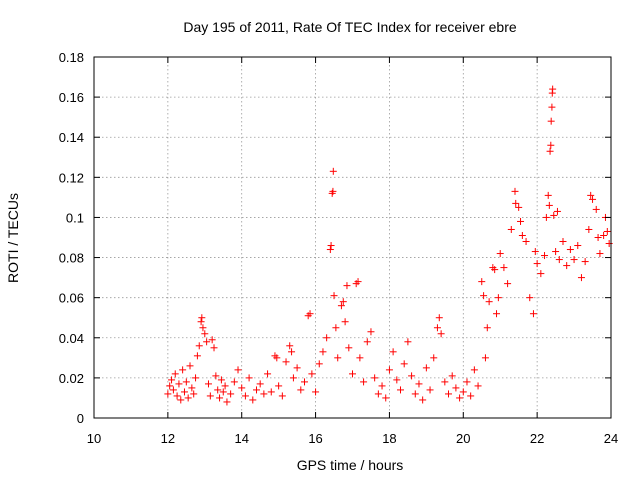 The width and height of the screenshot is (640, 480). What do you see at coordinates (389, 438) in the screenshot?
I see `x-tick-label: 18` at bounding box center [389, 438].